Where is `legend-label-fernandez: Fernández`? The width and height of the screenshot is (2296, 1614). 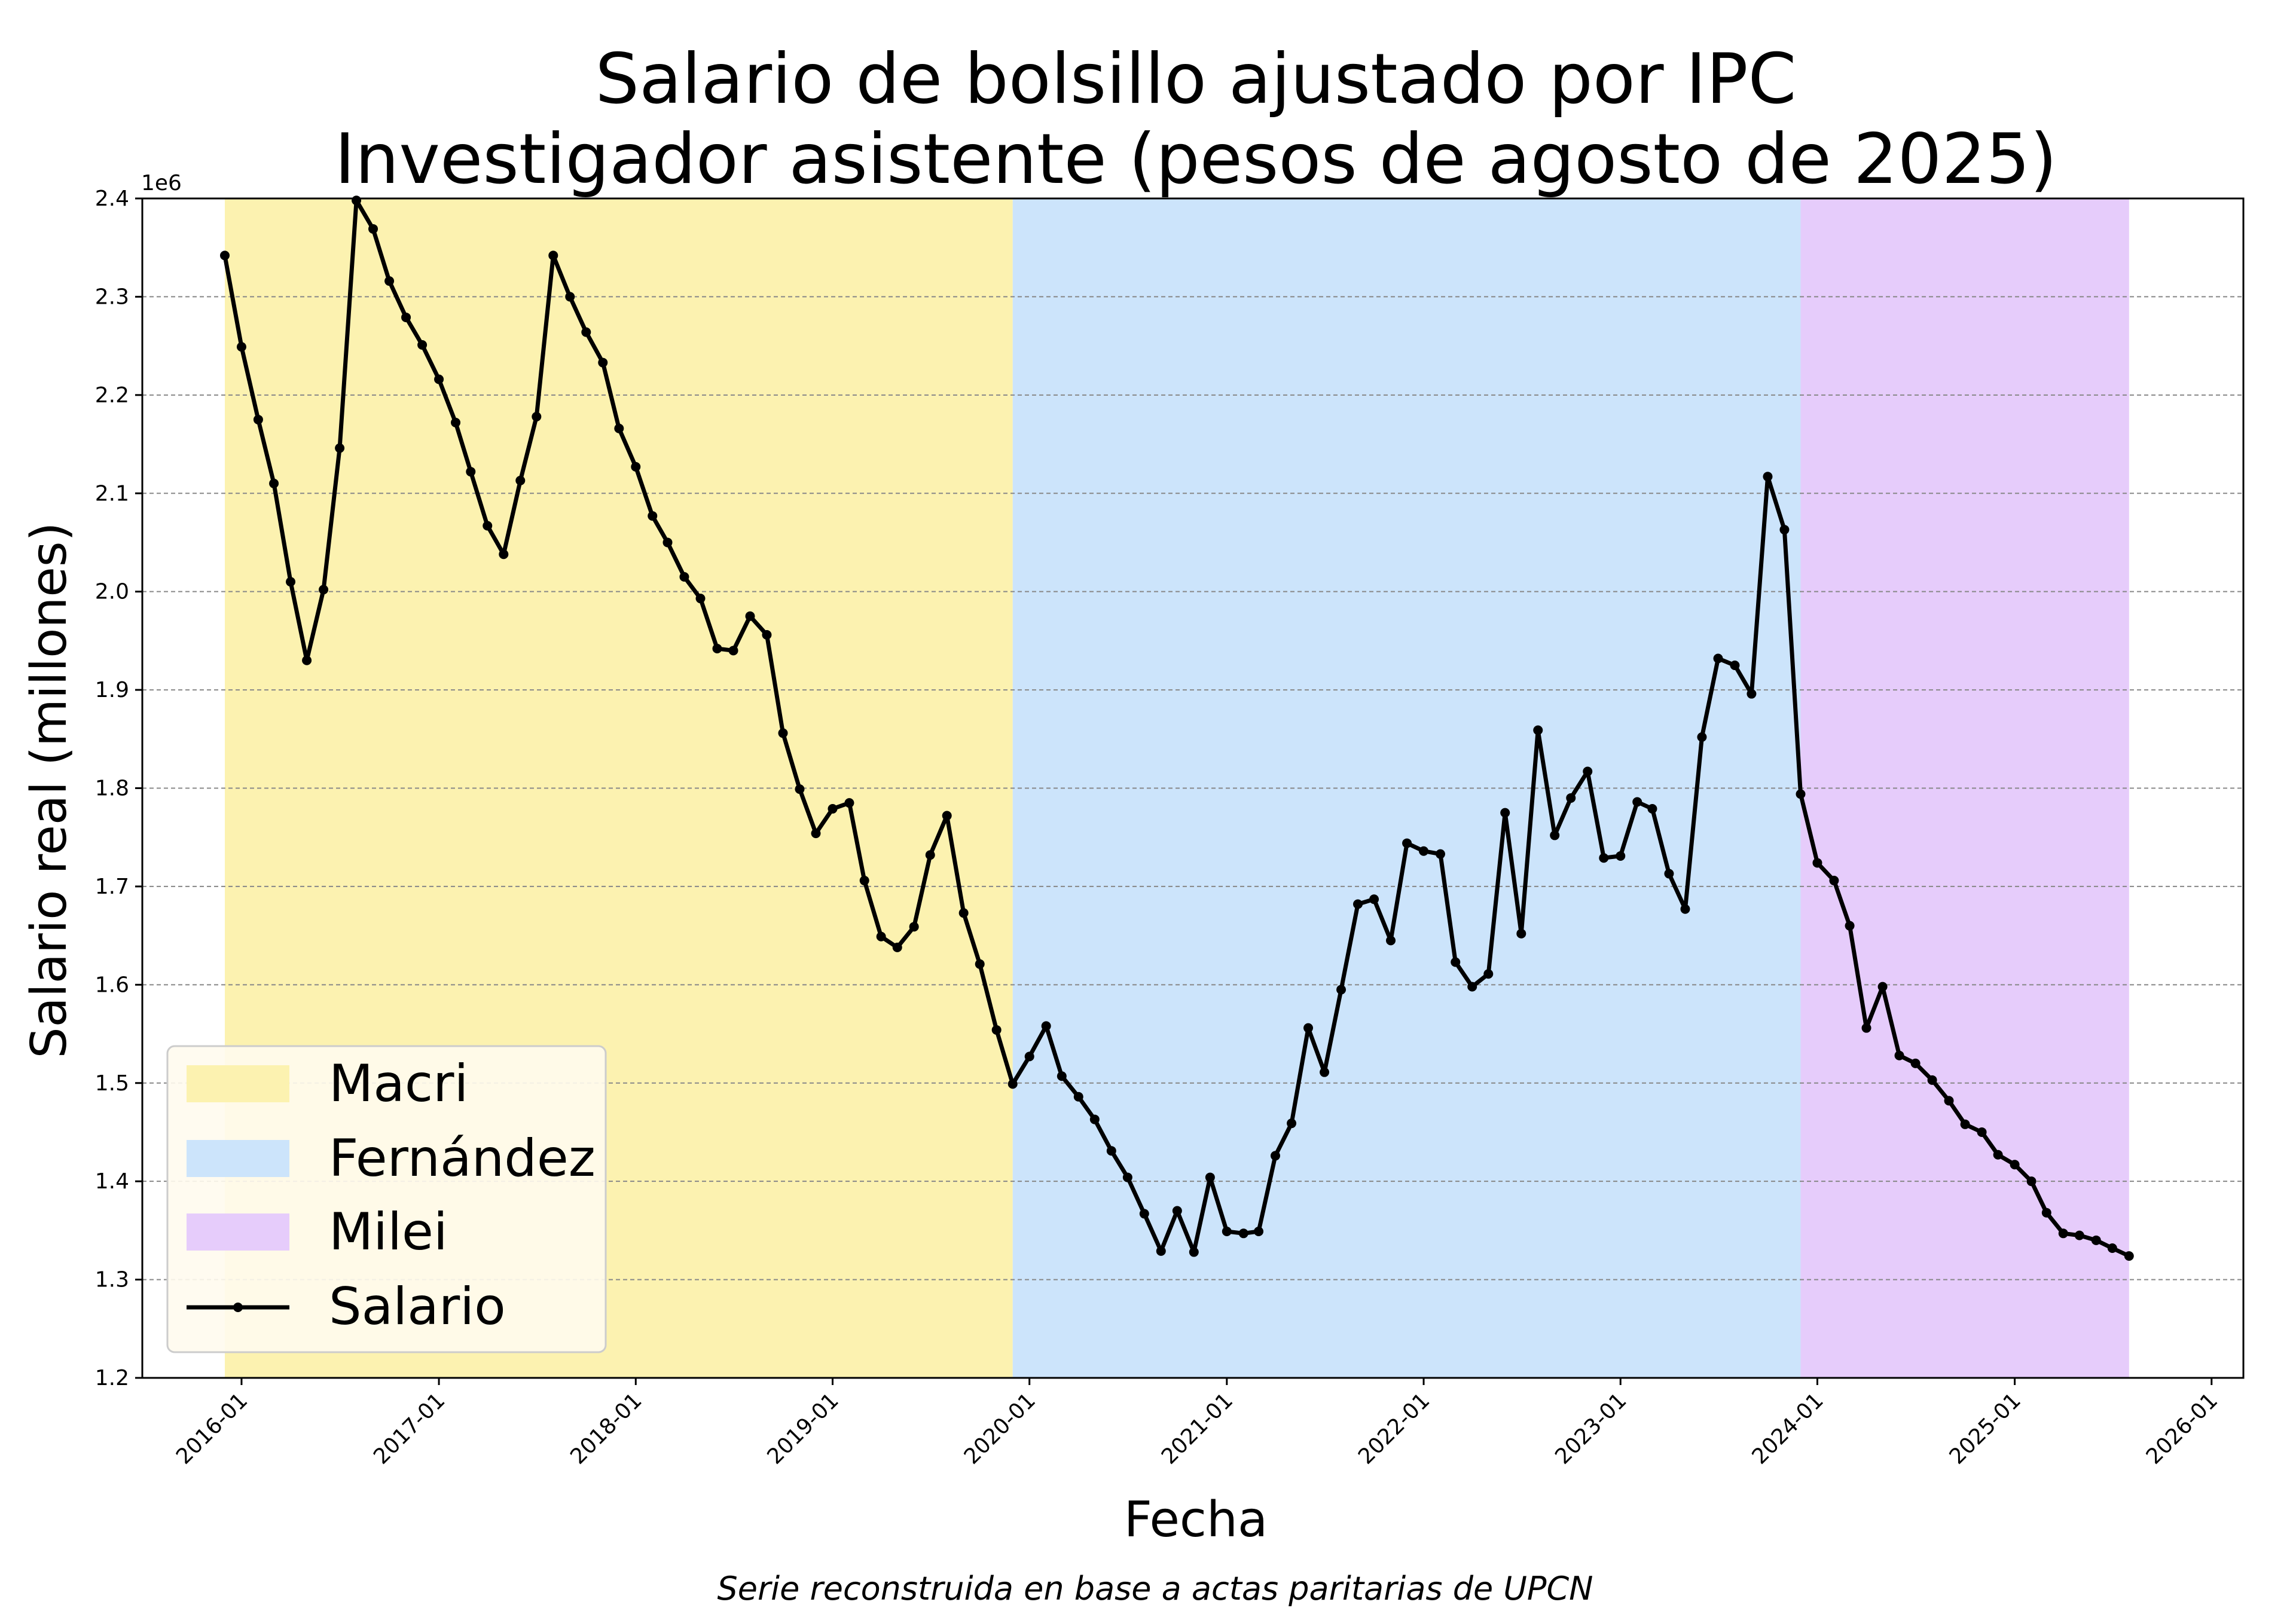
legend-label-fernandez: Fernández is located at coordinates (462, 1158).